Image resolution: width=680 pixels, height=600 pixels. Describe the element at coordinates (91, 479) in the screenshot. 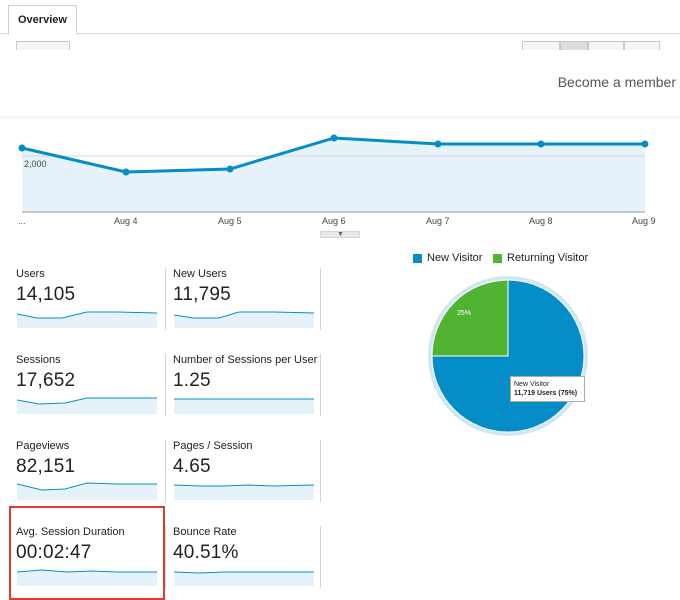

I see `metric-pageviews: Pageviews 82,151` at that location.